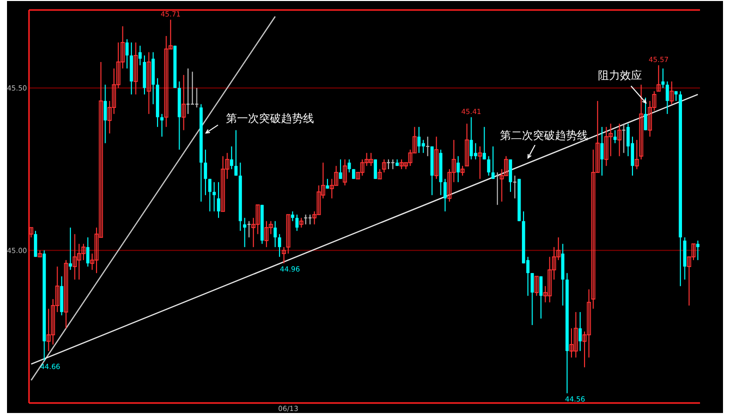  I want to click on annotation: 阻力效应, so click(620, 75).